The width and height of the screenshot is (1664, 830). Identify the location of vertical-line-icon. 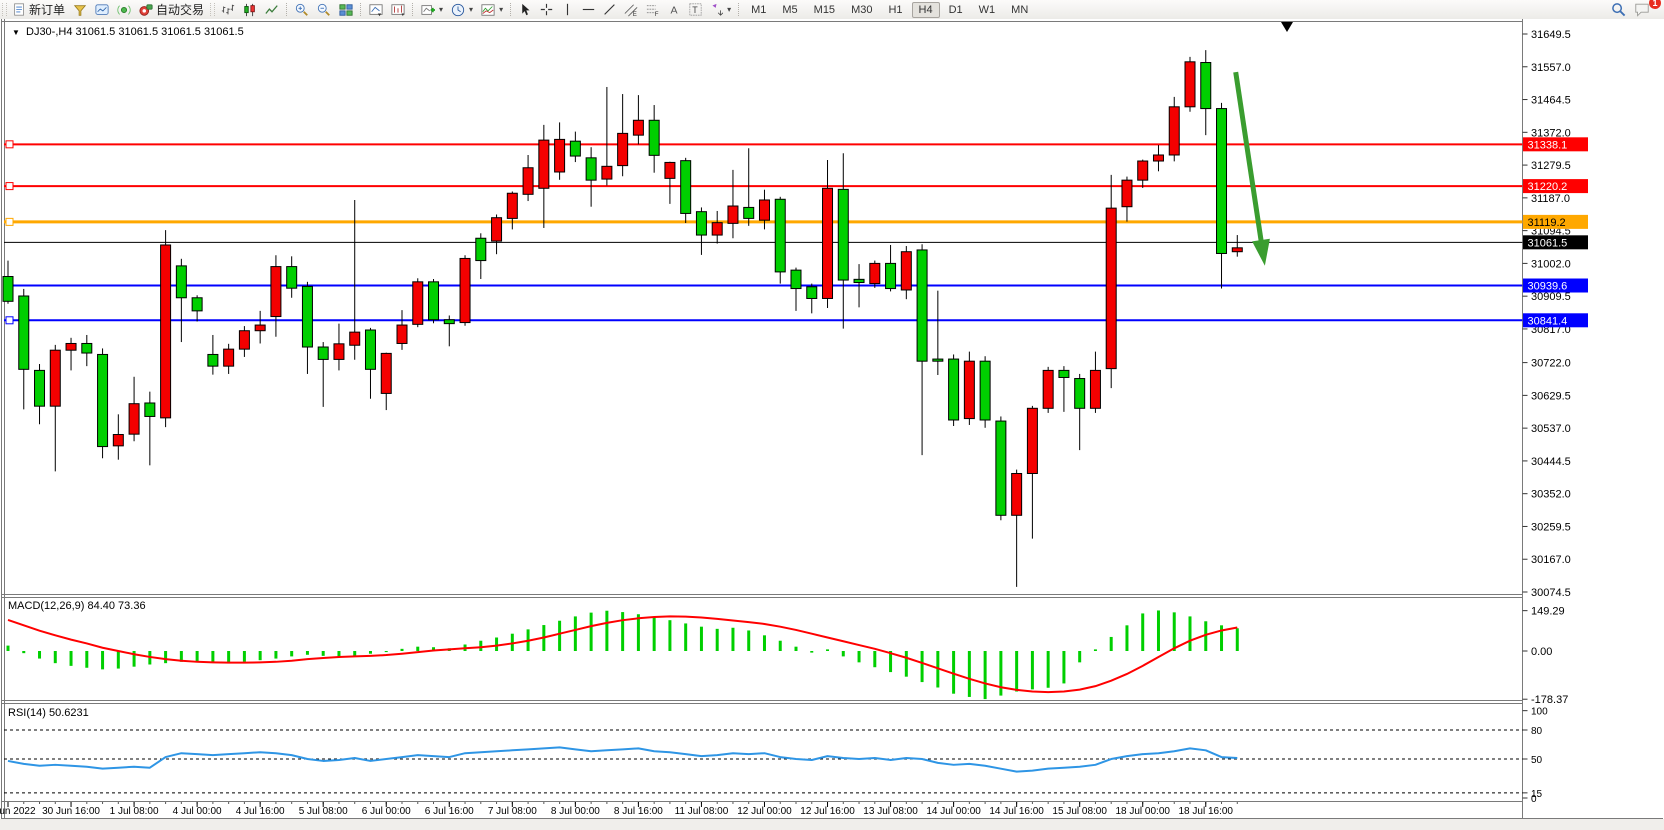
(567, 9).